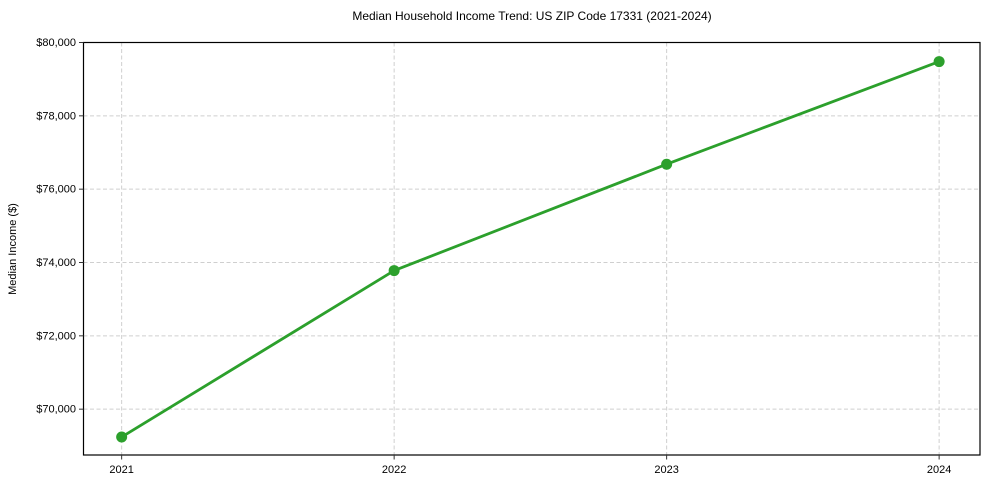 The width and height of the screenshot is (989, 490). I want to click on data-point-2023, so click(667, 164).